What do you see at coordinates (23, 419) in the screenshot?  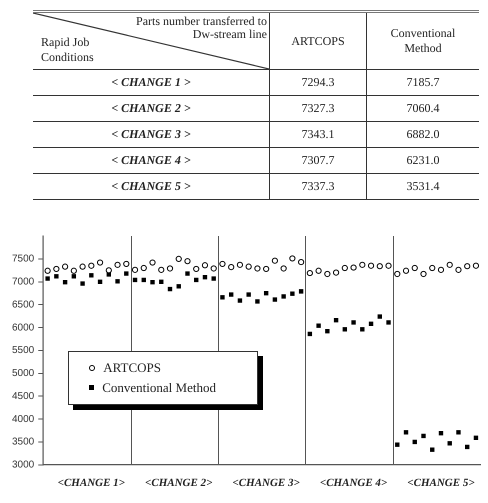 I see `y-tick-label: 4000` at bounding box center [23, 419].